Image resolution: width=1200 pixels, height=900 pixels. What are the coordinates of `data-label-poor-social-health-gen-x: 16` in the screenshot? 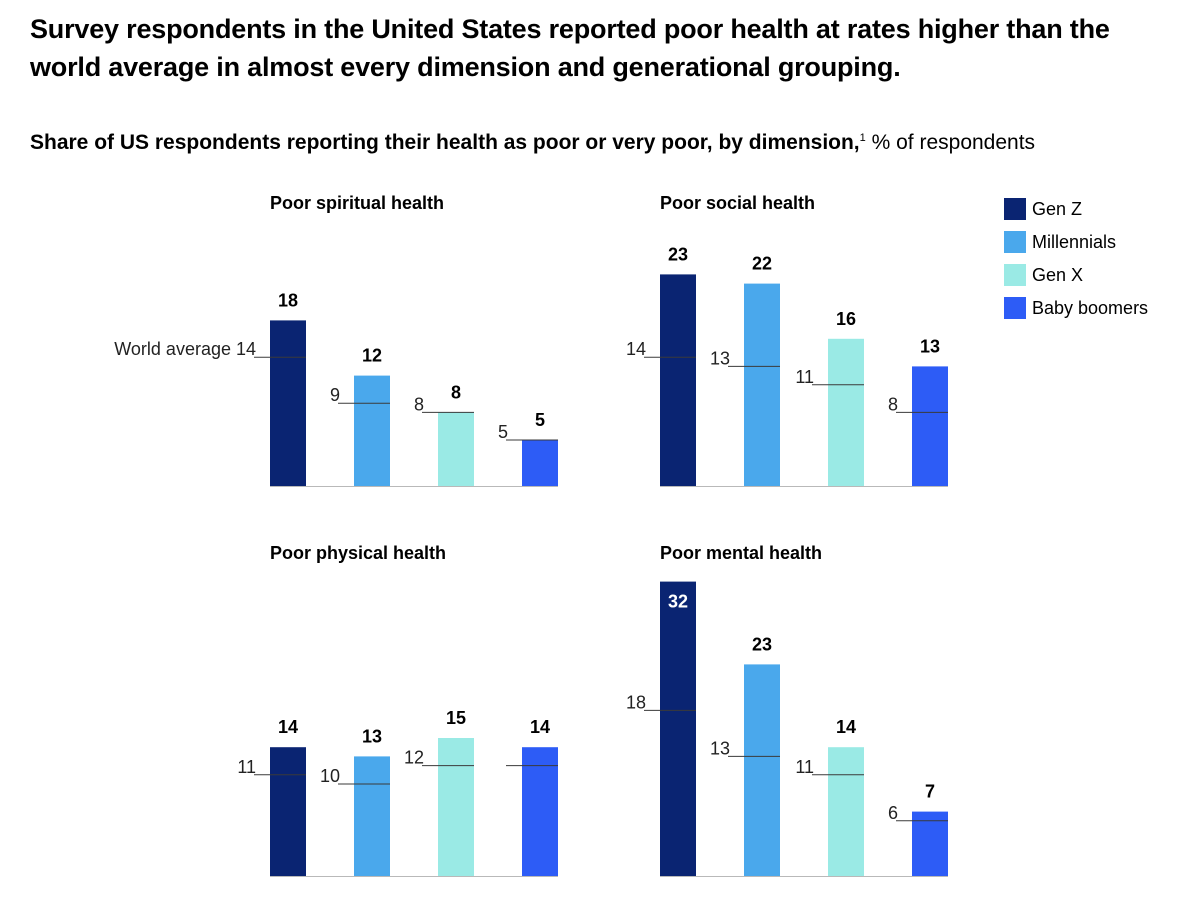 It's located at (846, 319).